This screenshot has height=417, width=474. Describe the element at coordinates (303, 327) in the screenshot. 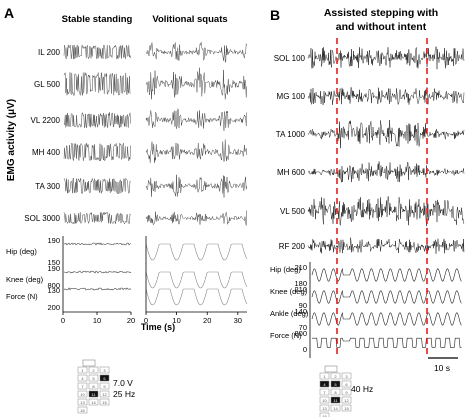

I see `kin-range-bottom: 70` at that location.